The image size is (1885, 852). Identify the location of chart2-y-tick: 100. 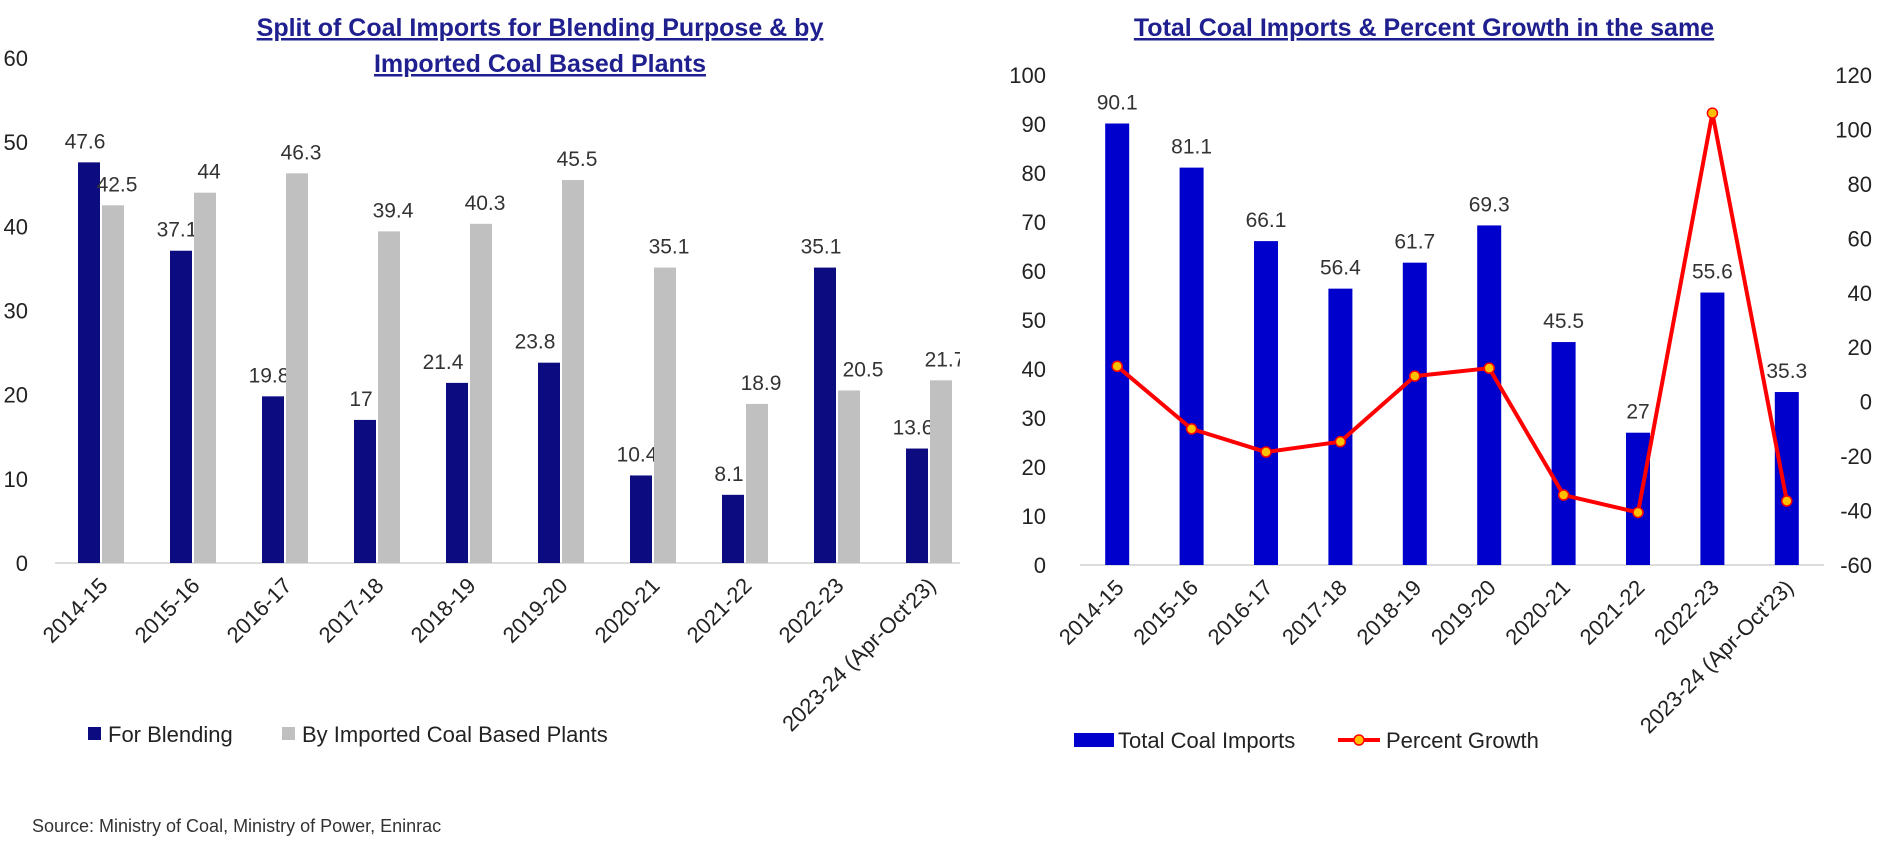
(1027, 75).